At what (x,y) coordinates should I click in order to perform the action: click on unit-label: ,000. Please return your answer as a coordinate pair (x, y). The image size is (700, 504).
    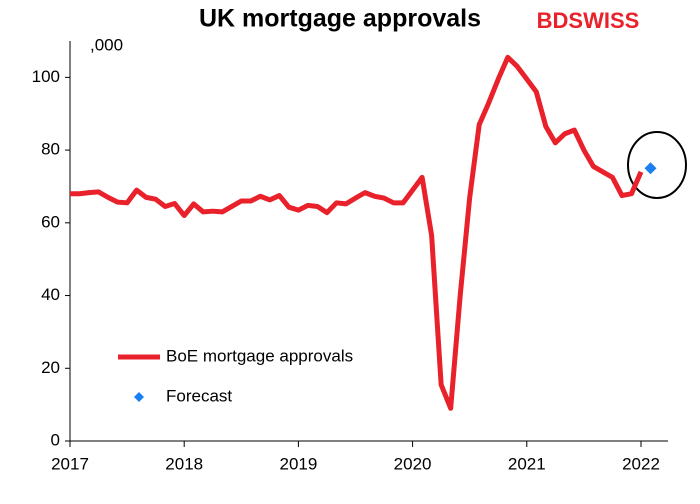
    Looking at the image, I should click on (106, 44).